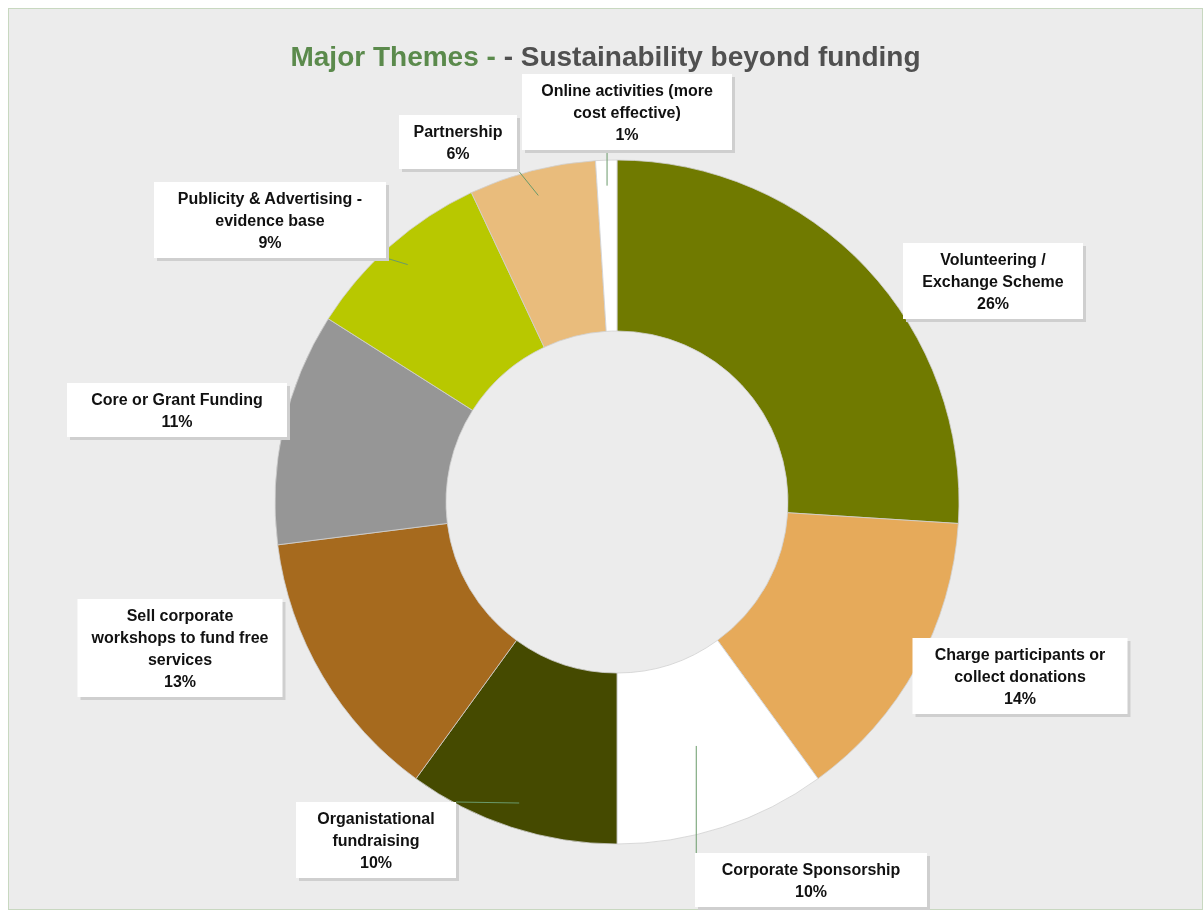  What do you see at coordinates (458, 153) in the screenshot?
I see `data-label: 6%` at bounding box center [458, 153].